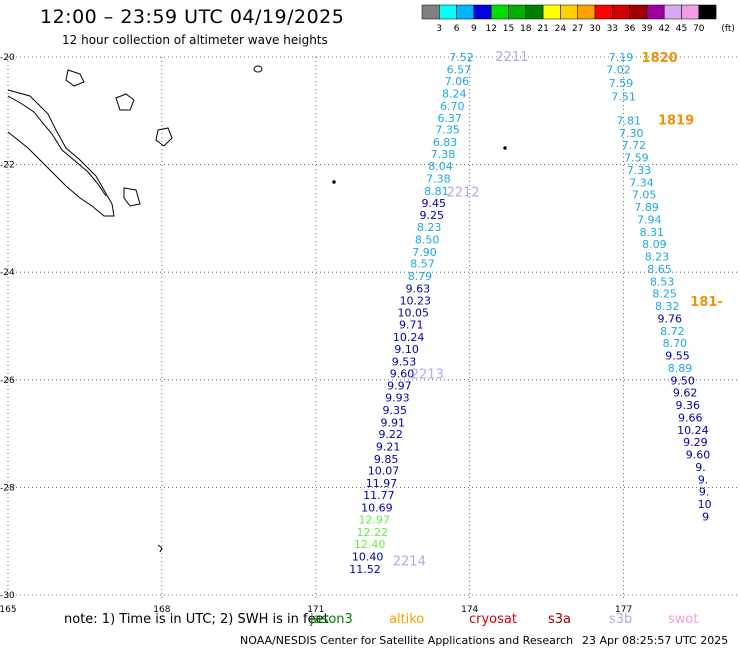 Image resolution: width=740 pixels, height=650 pixels. Describe the element at coordinates (393, 422) in the screenshot. I see `wave-height-value: 9.91` at that location.